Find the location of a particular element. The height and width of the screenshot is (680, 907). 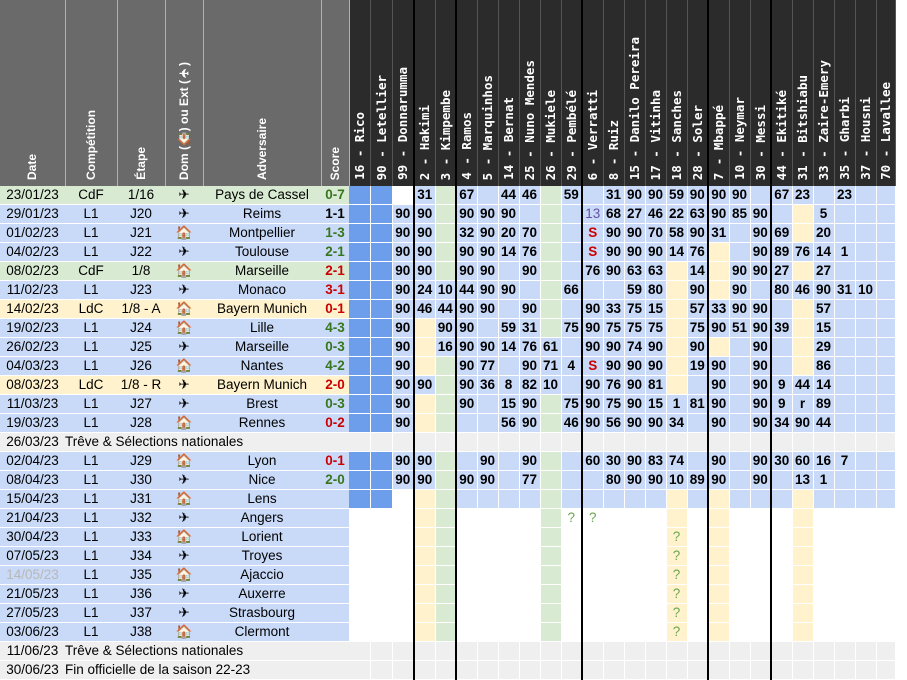

match-date: 04/02/23 is located at coordinates (32, 252).